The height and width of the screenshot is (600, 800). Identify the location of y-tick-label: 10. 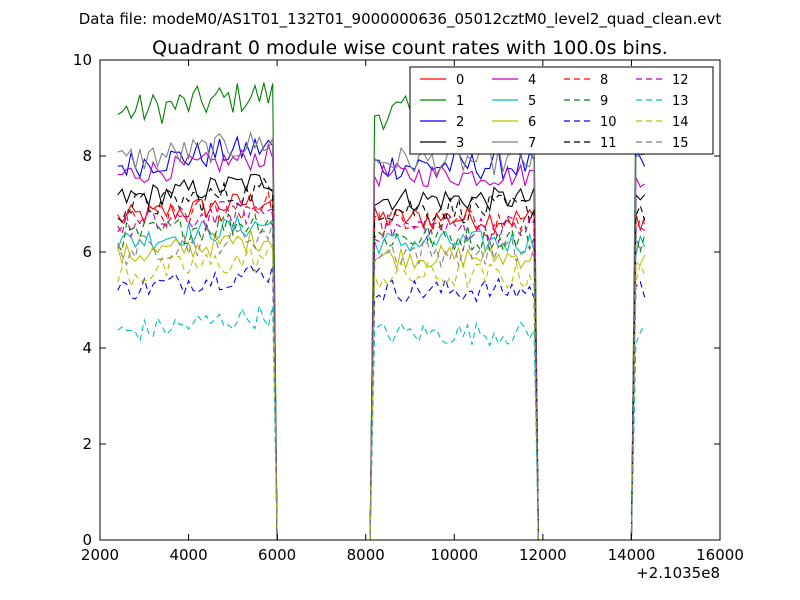
(82, 60).